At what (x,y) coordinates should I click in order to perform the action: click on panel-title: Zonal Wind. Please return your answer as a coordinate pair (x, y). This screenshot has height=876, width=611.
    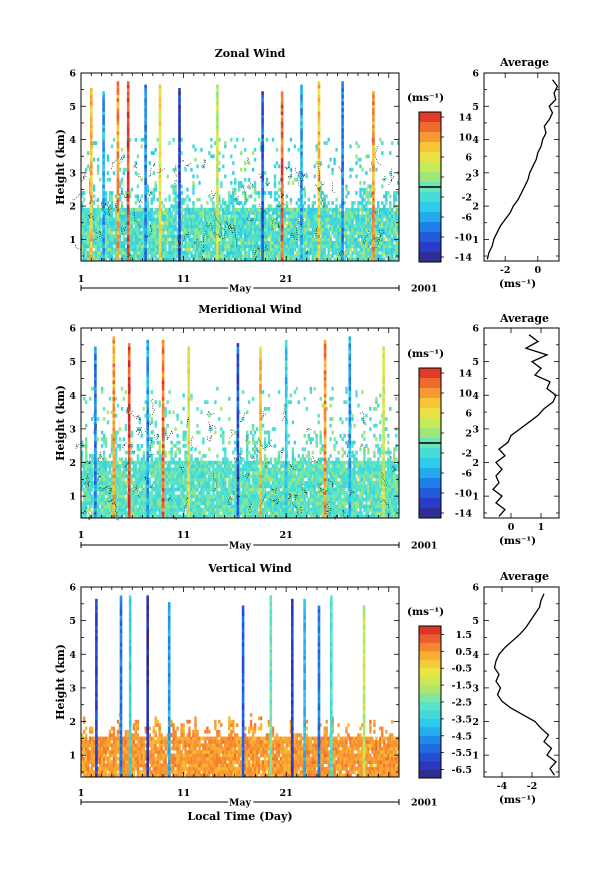
    Looking at the image, I should click on (250, 53).